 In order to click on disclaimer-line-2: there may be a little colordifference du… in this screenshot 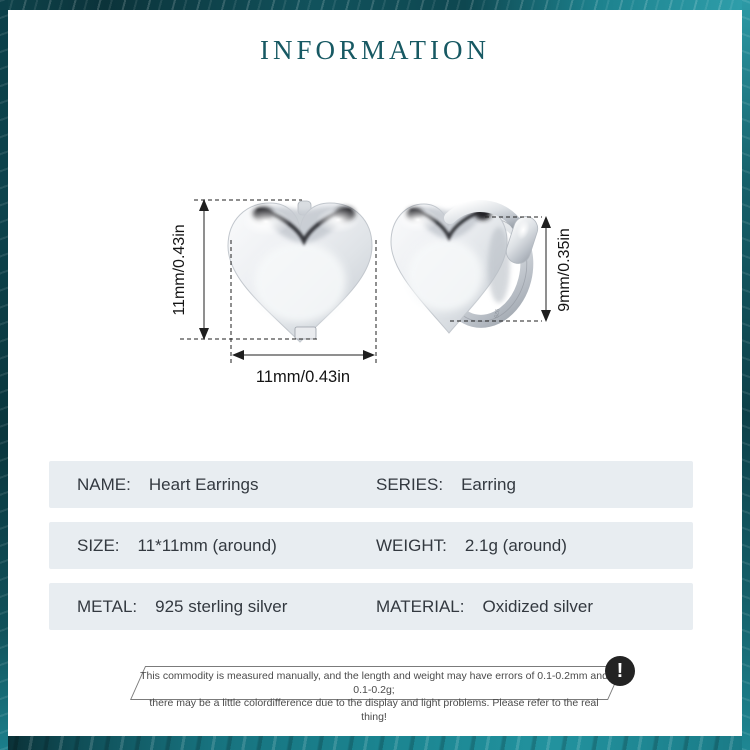, I will do `click(374, 710)`.